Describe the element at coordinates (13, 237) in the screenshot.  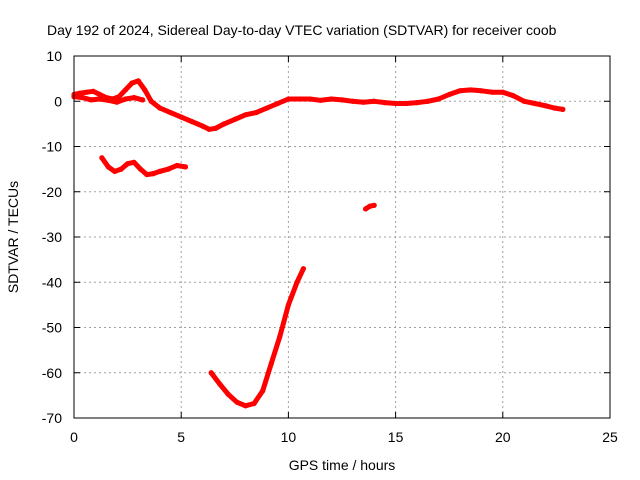
I see `y-axis-label: SDTVAR / TECUs` at that location.